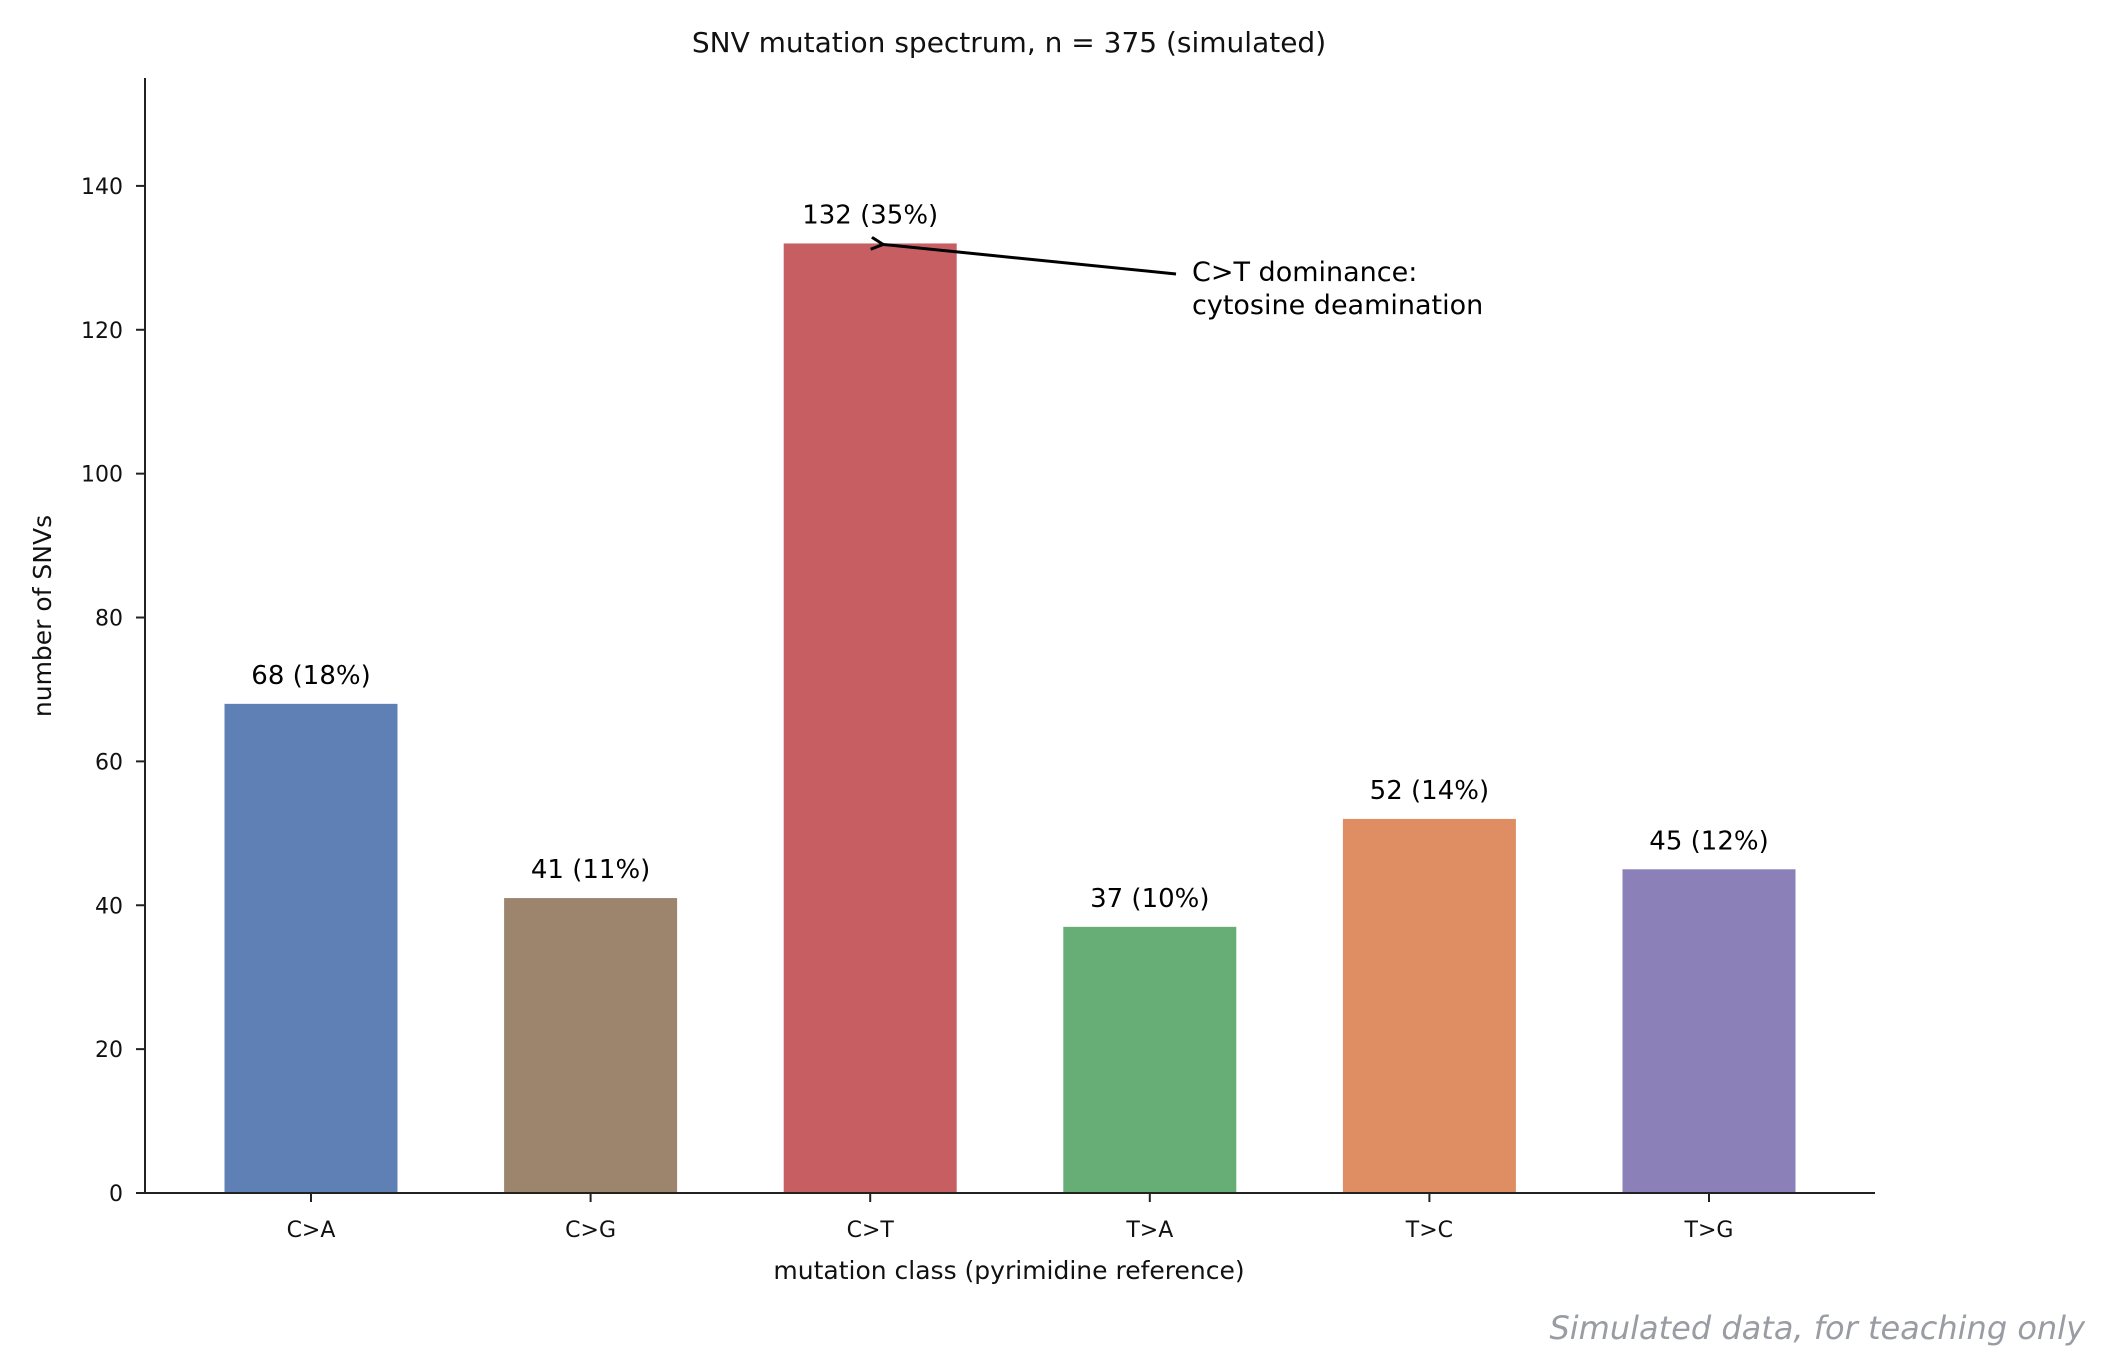 This screenshot has height=1371, width=2105. I want to click on data-label-t-to-a: 37 (10%), so click(1149, 899).